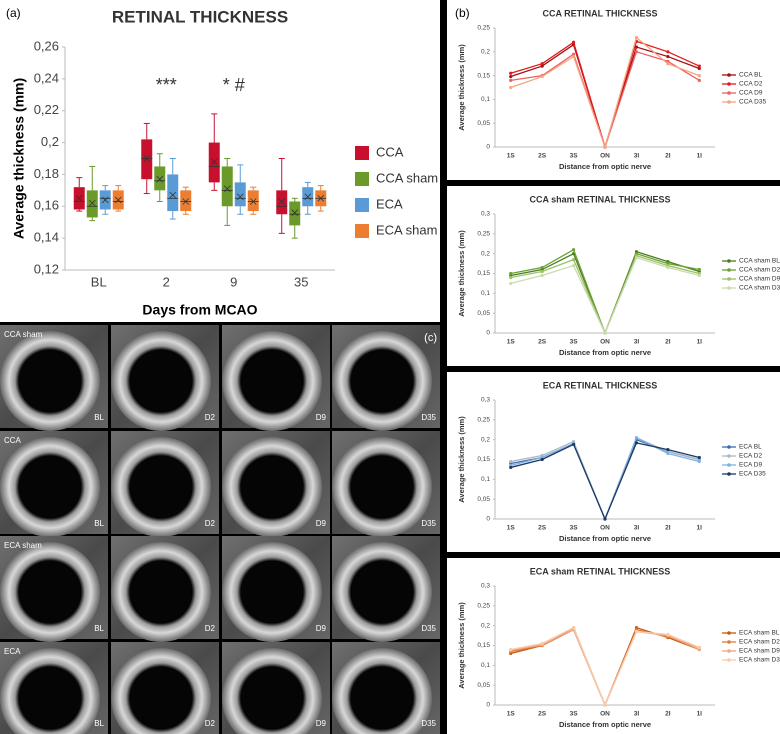 This screenshot has height=734, width=780. What do you see at coordinates (390, 151) in the screenshot?
I see `legend-label: CCA` at bounding box center [390, 151].